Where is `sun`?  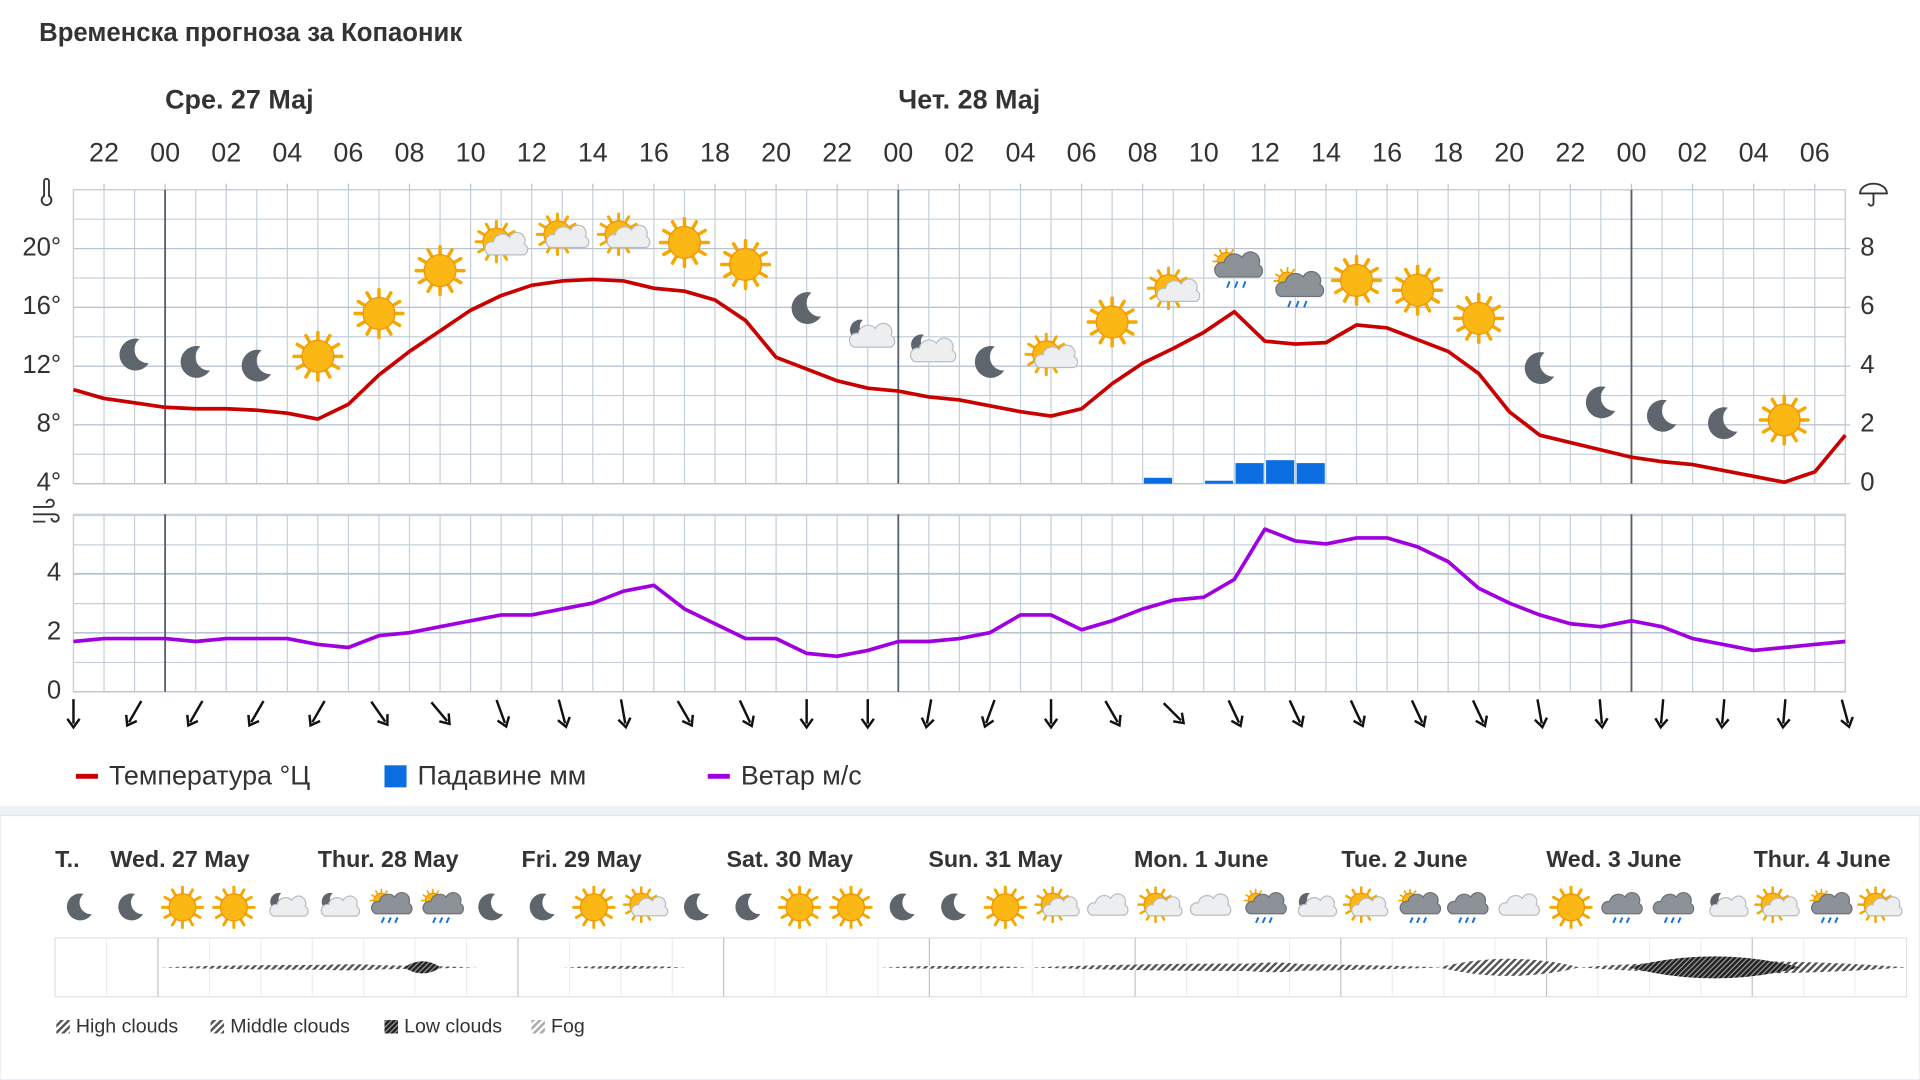
sun is located at coordinates (1784, 420).